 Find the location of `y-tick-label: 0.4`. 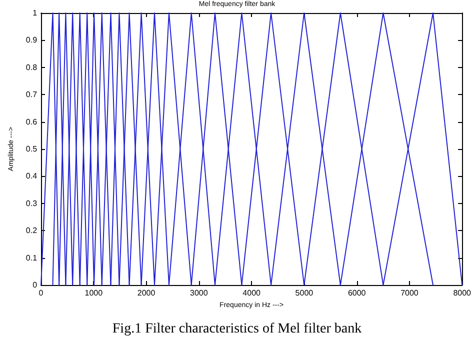

y-tick-label: 0.4 is located at coordinates (32, 176).